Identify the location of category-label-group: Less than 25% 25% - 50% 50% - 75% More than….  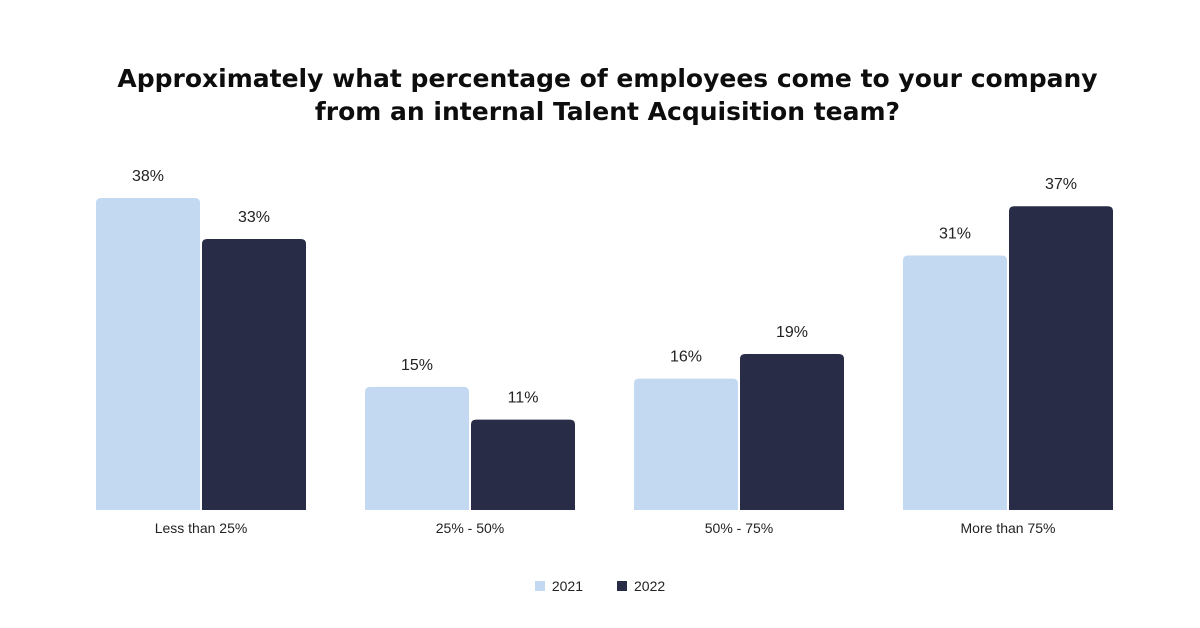
(605, 528).